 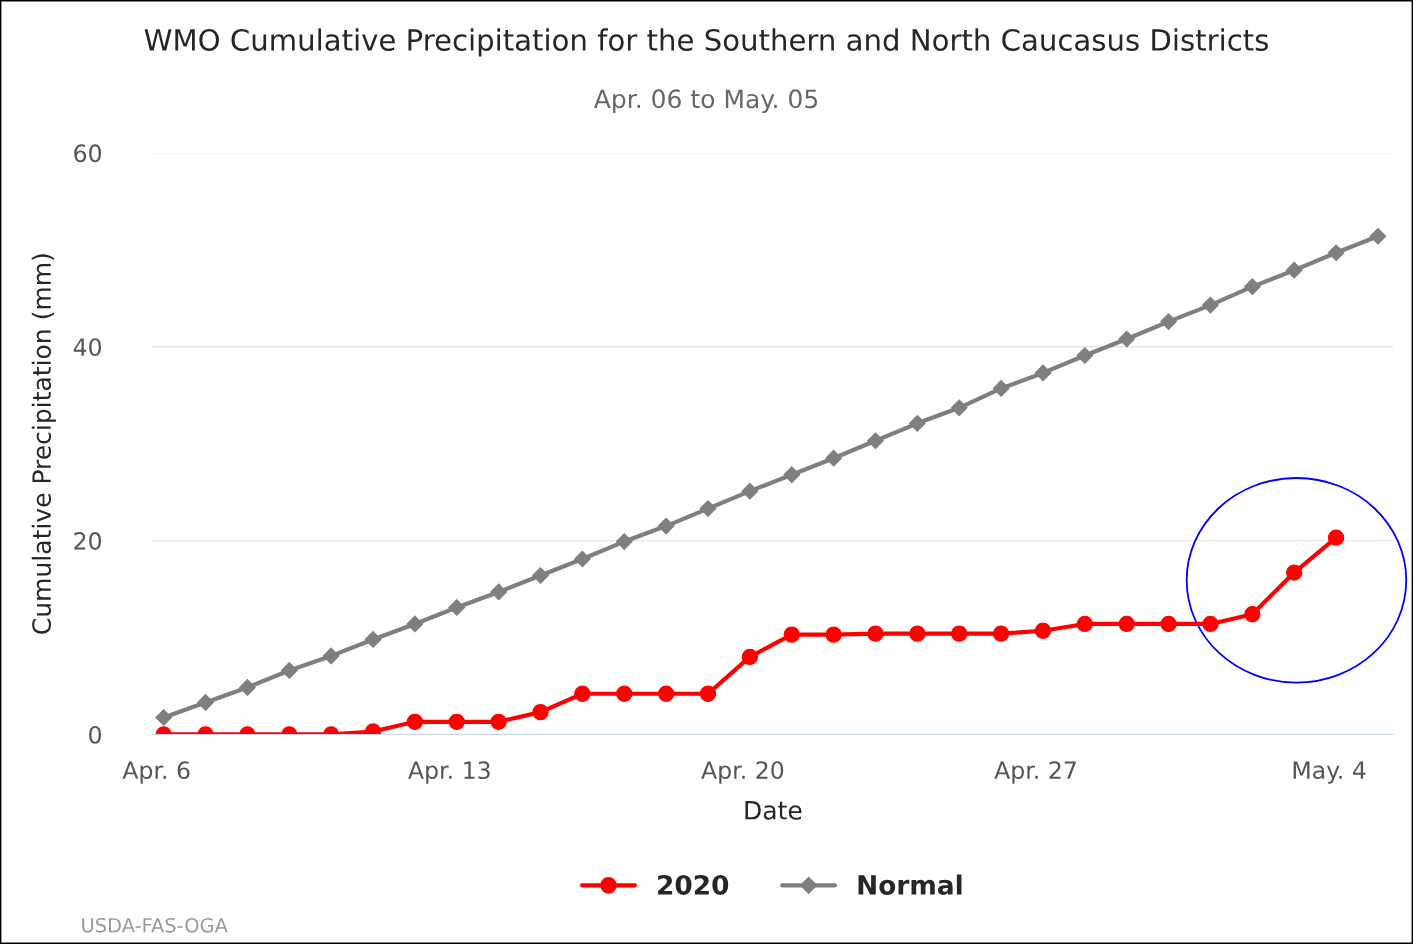 What do you see at coordinates (449, 772) in the screenshot?
I see `x-tick-label: Apr. 13` at bounding box center [449, 772].